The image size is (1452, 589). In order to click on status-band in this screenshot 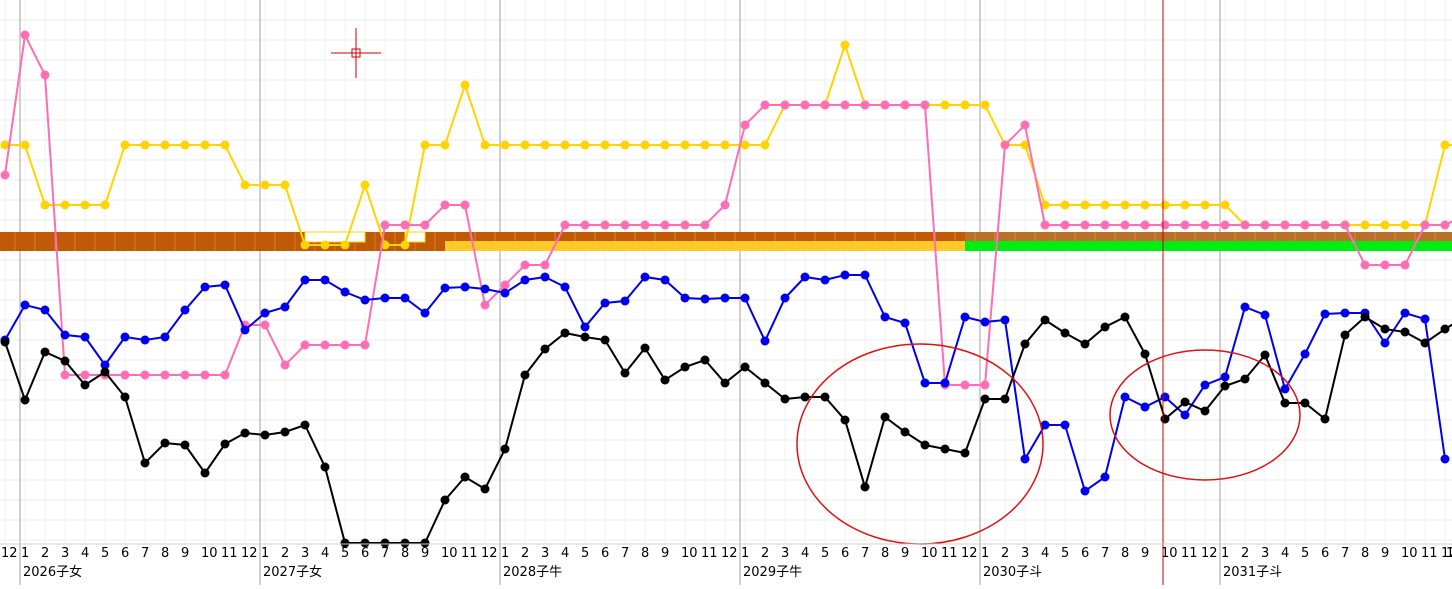, I will do `click(726, 241)`.